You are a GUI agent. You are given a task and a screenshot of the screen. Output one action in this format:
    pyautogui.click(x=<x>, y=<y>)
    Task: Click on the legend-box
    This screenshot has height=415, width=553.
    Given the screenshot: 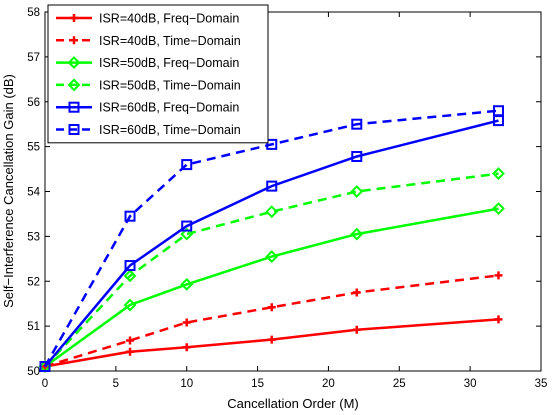 What is the action you would take?
    pyautogui.click(x=158, y=74)
    